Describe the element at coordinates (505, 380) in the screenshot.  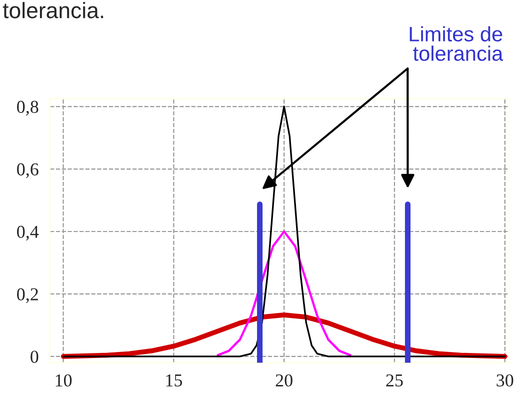
I see `x-tick-label: 30` at that location.